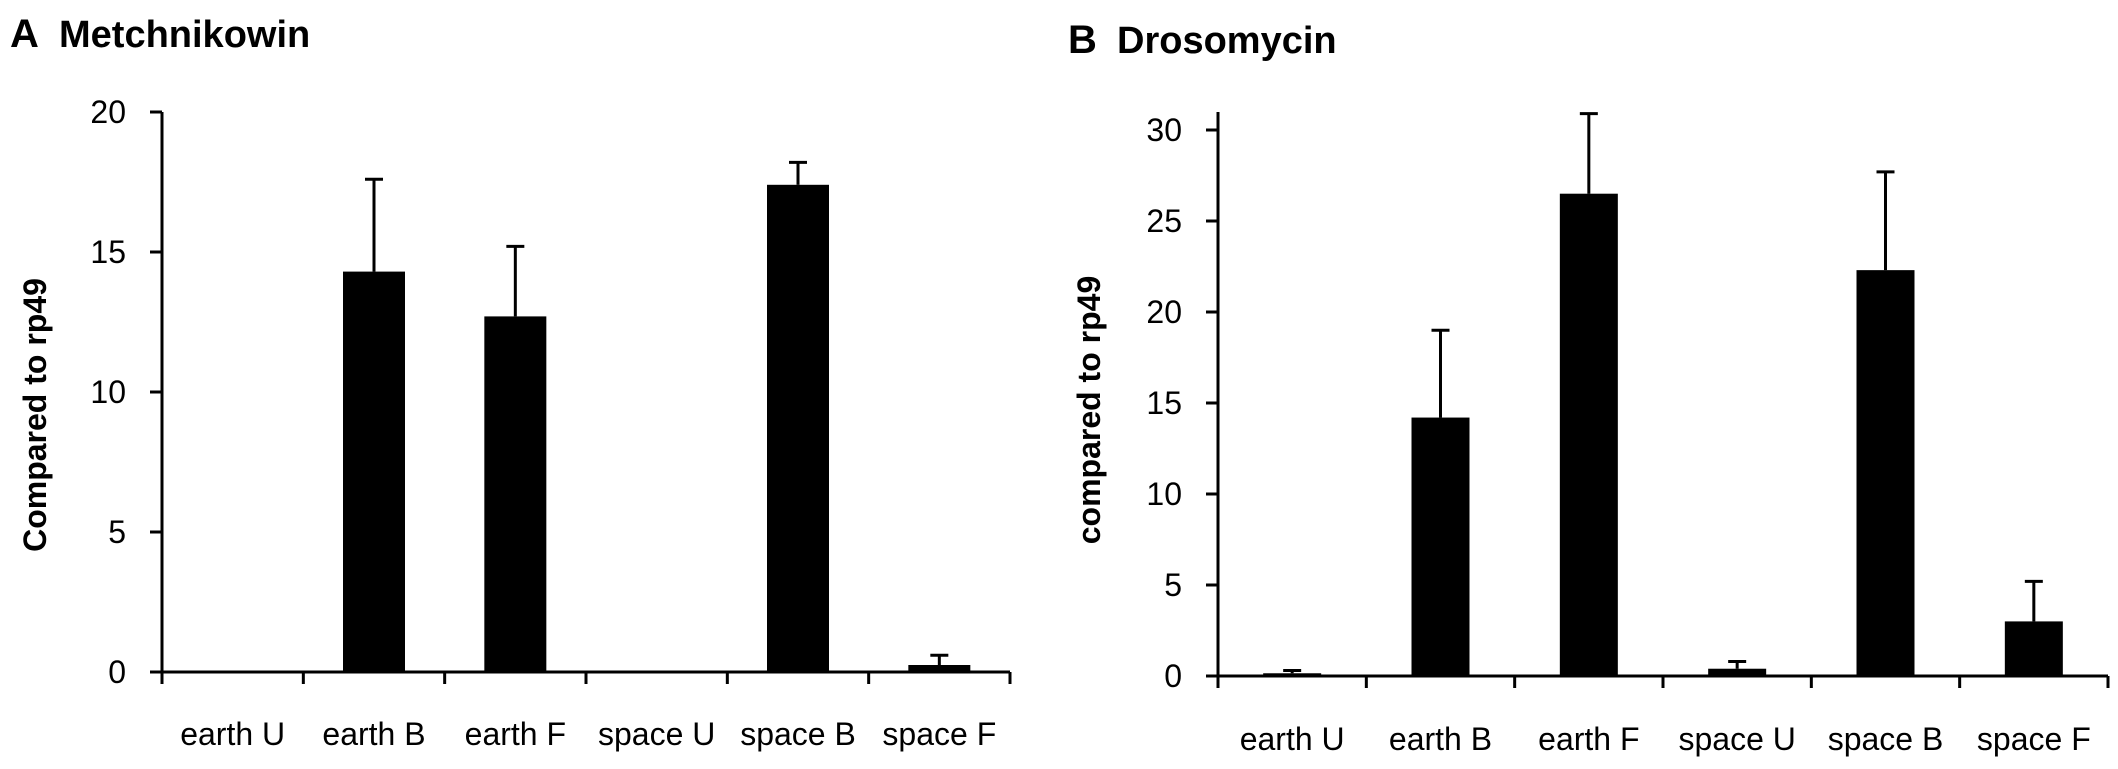 The width and height of the screenshot is (2118, 769). Describe the element at coordinates (1227, 41) in the screenshot. I see `chart-title: Drosomycin` at that location.